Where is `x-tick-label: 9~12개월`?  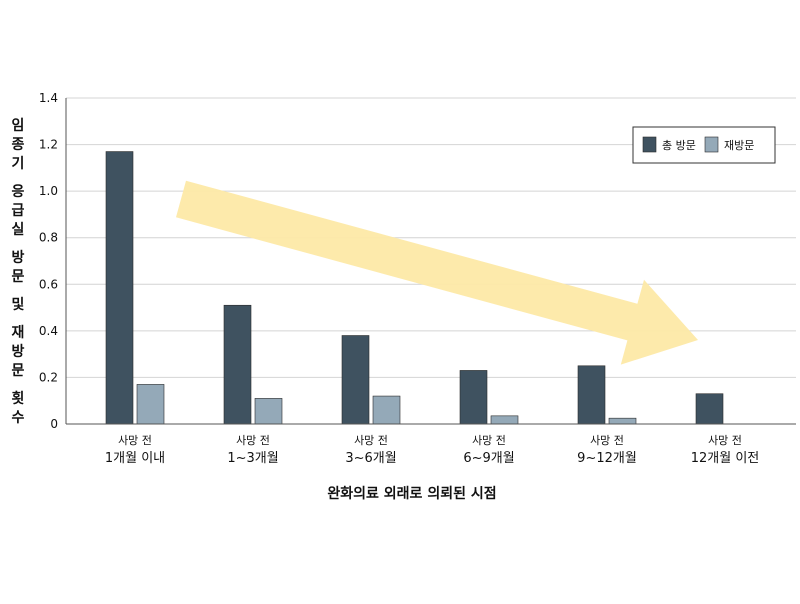
x-tick-label: 9~12개월 is located at coordinates (607, 458).